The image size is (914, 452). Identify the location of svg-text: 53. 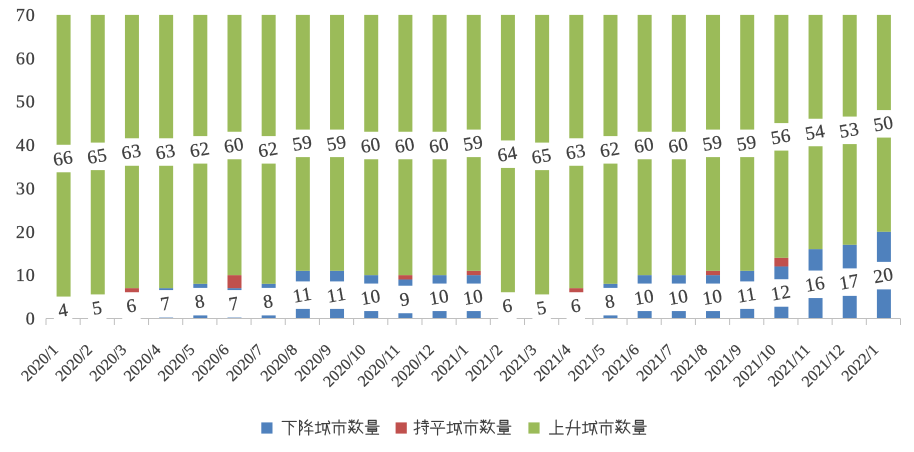
(849, 131).